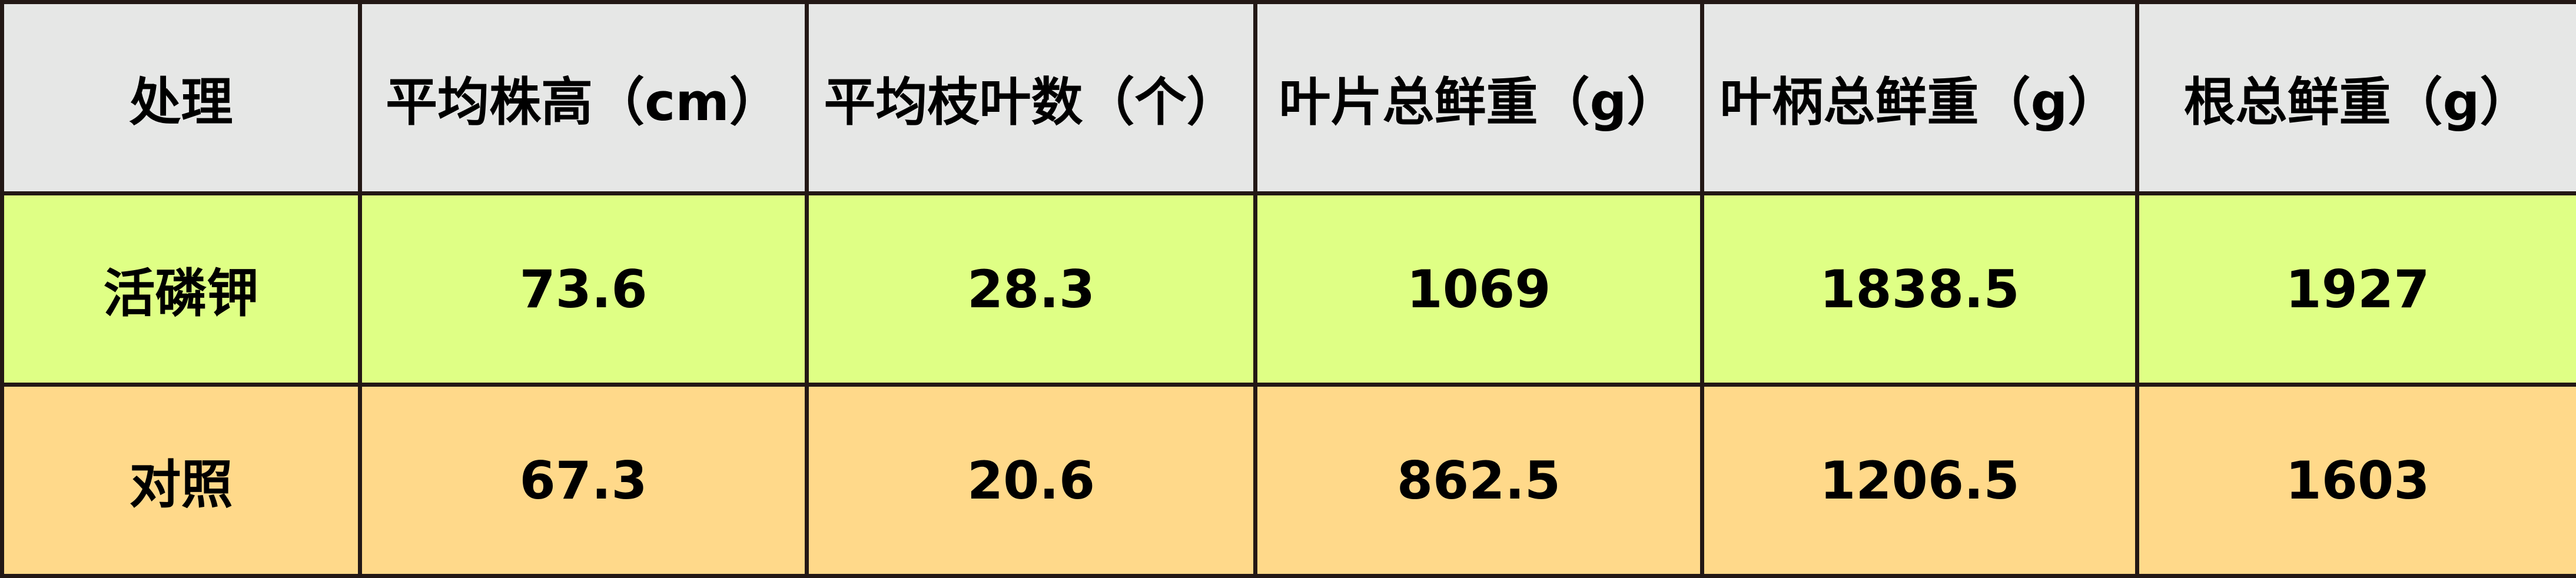 The width and height of the screenshot is (2576, 578). What do you see at coordinates (1919, 289) in the screenshot?
I see `table-cell: 1838.5` at bounding box center [1919, 289].